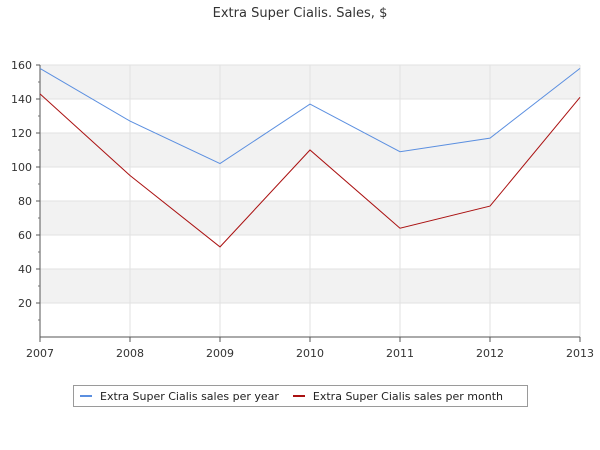 This screenshot has height=450, width=600. I want to click on y-tick-label: 100, so click(21, 167).